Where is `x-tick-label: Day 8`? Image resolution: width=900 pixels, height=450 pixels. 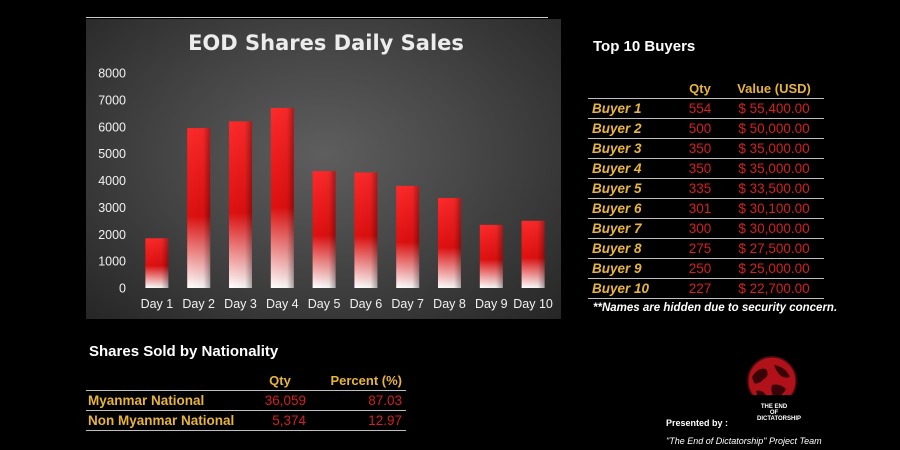 x-tick-label: Day 8 is located at coordinates (449, 304).